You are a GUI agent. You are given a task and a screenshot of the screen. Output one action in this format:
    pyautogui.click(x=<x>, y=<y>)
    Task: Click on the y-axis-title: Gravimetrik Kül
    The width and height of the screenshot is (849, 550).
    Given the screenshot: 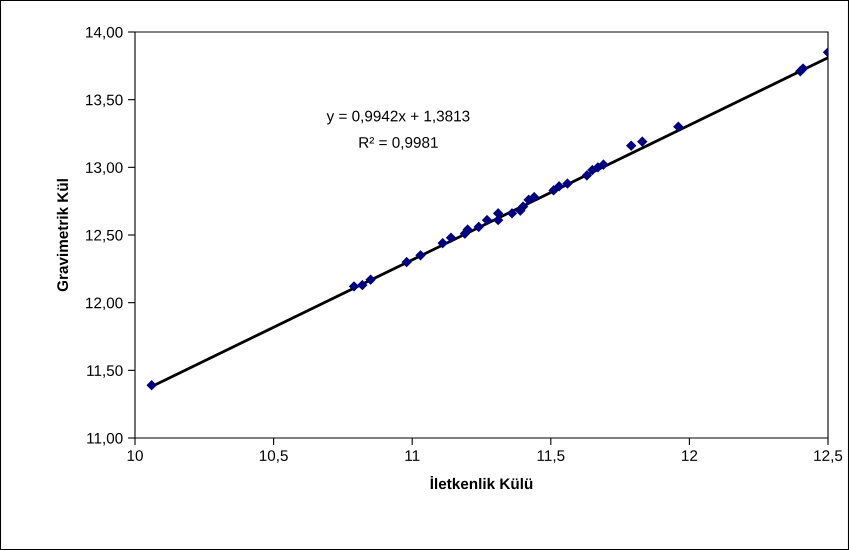 What is the action you would take?
    pyautogui.click(x=62, y=235)
    